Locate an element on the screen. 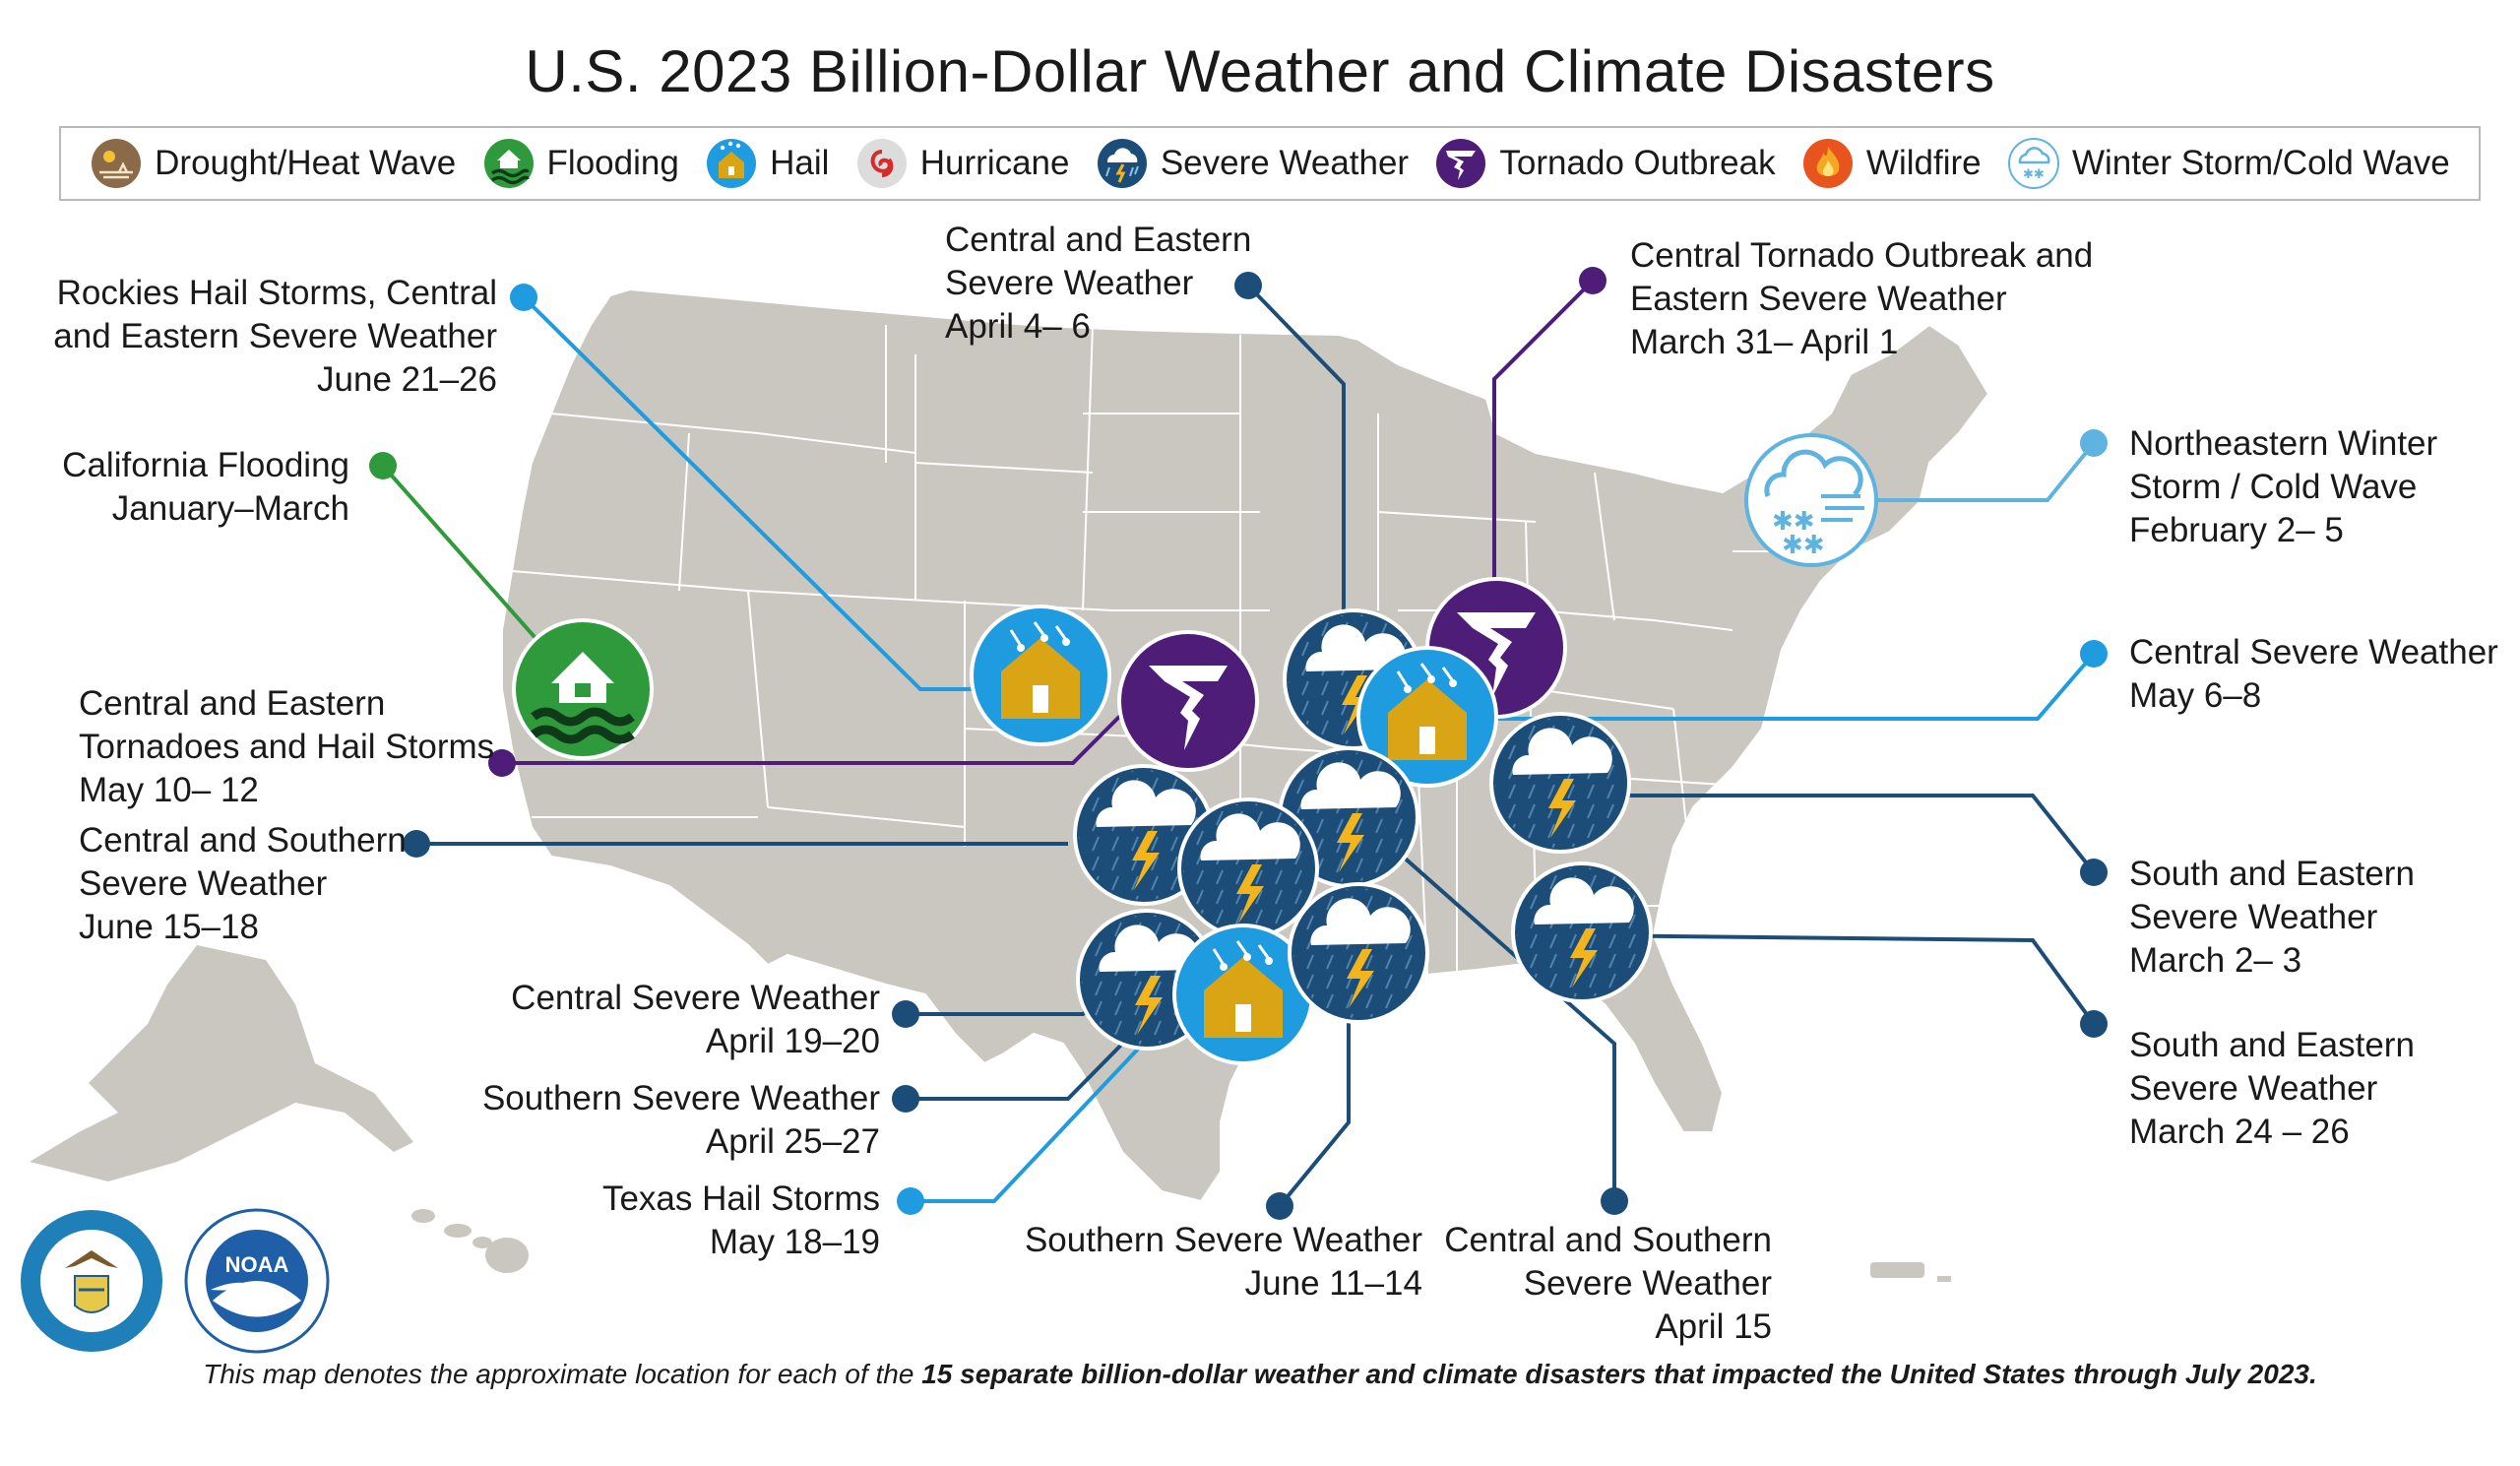 The height and width of the screenshot is (1466, 2520). svg-text: NOAA is located at coordinates (257, 1264).